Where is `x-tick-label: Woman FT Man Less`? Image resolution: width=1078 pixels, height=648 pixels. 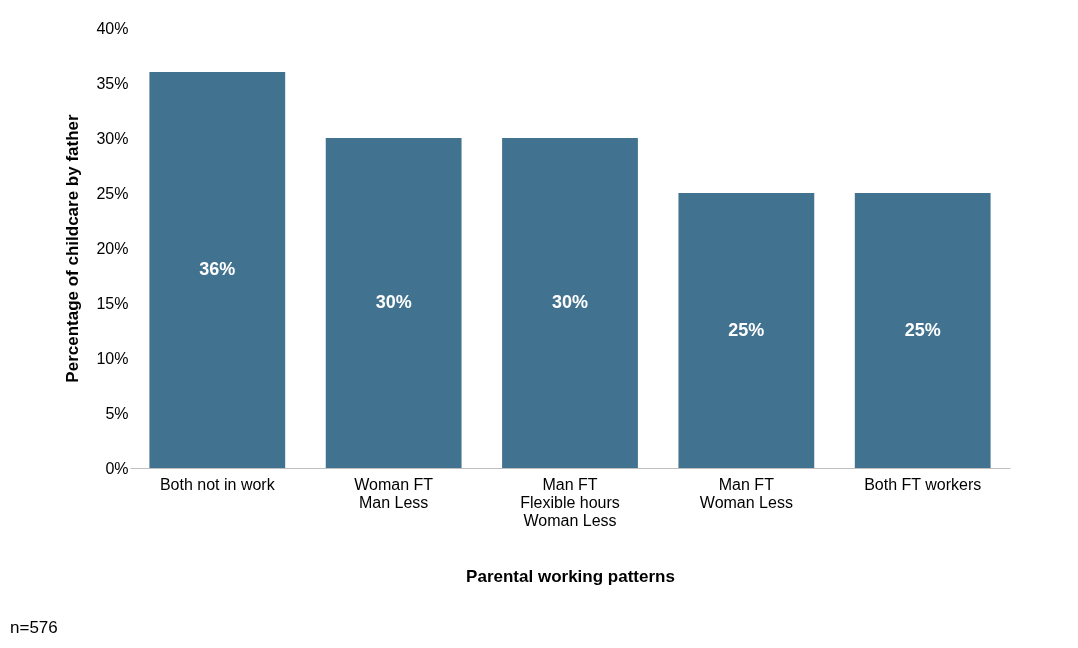
x-tick-label: Woman FT Man Less is located at coordinates (394, 493).